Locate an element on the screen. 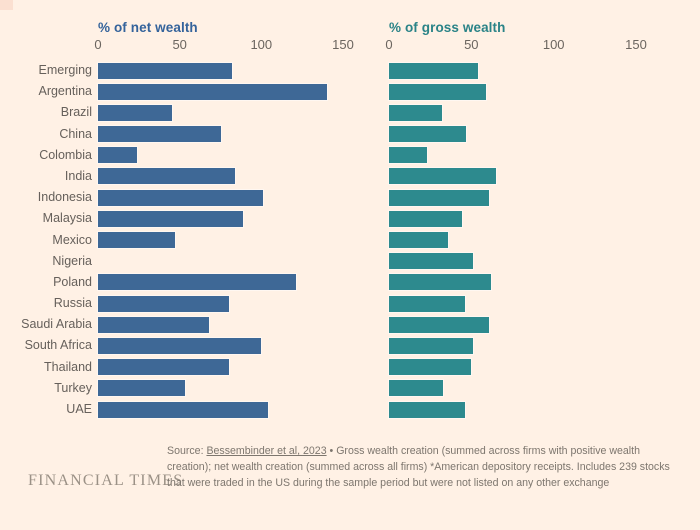  chart-row: Mexico is located at coordinates (350, 240).